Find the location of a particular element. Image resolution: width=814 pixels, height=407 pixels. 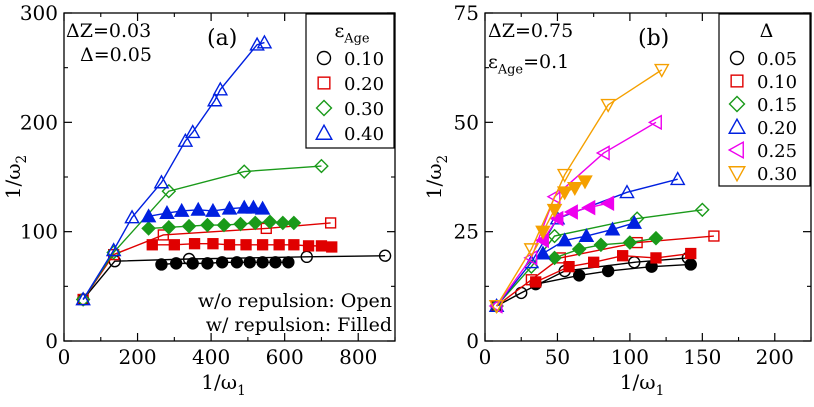

x-tick-label: 400 is located at coordinates (211, 357).